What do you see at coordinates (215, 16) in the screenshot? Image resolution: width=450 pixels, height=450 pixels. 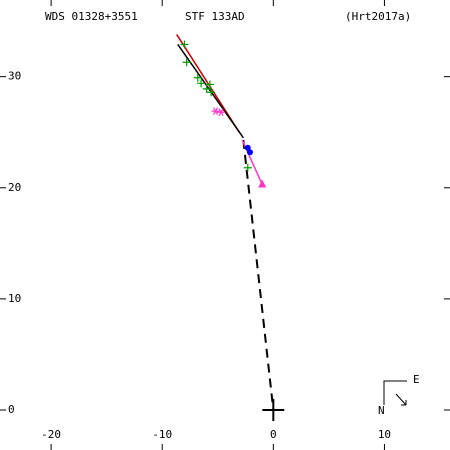 I see `discoverer: STF 133AD` at bounding box center [215, 16].